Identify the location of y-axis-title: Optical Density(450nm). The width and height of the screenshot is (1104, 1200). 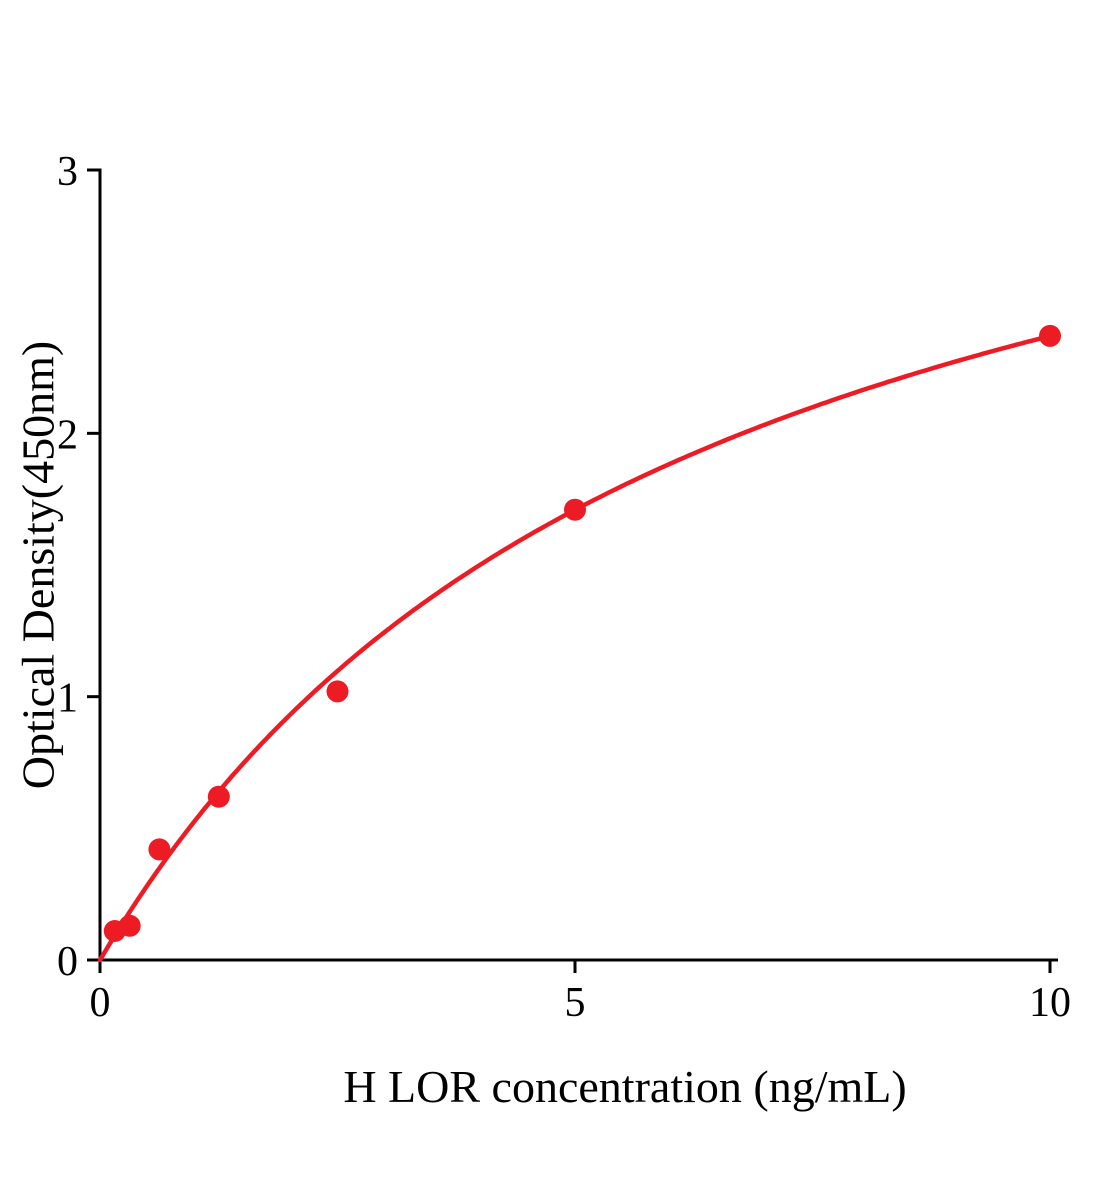
(38, 565).